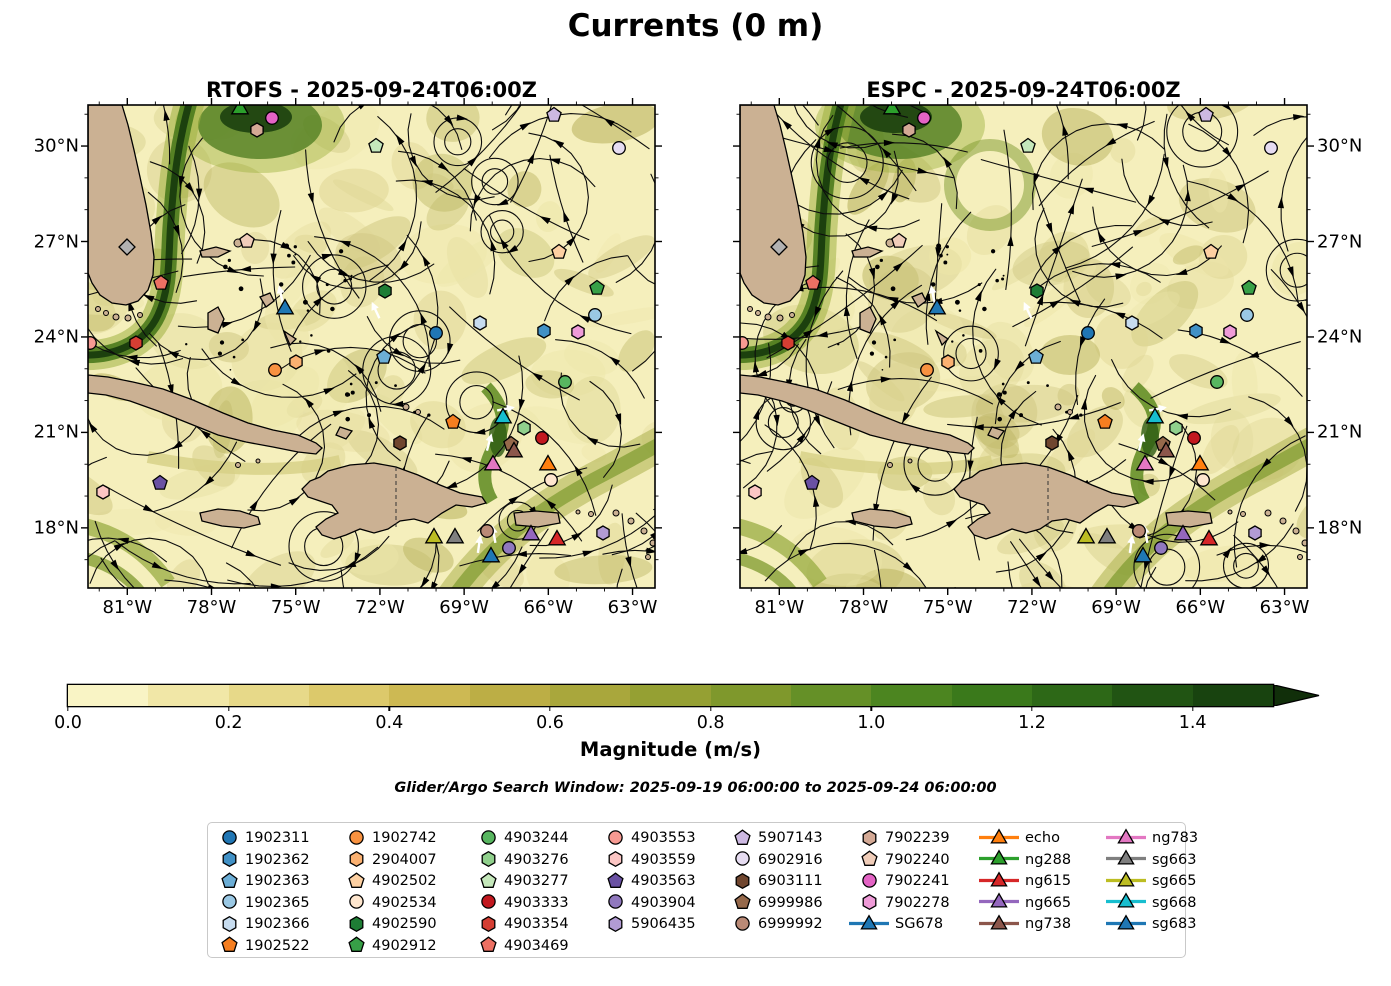 This screenshot has width=1391, height=986. Describe the element at coordinates (380, 607) in the screenshot. I see `x-tick-rtofs-3: 72°W` at that location.